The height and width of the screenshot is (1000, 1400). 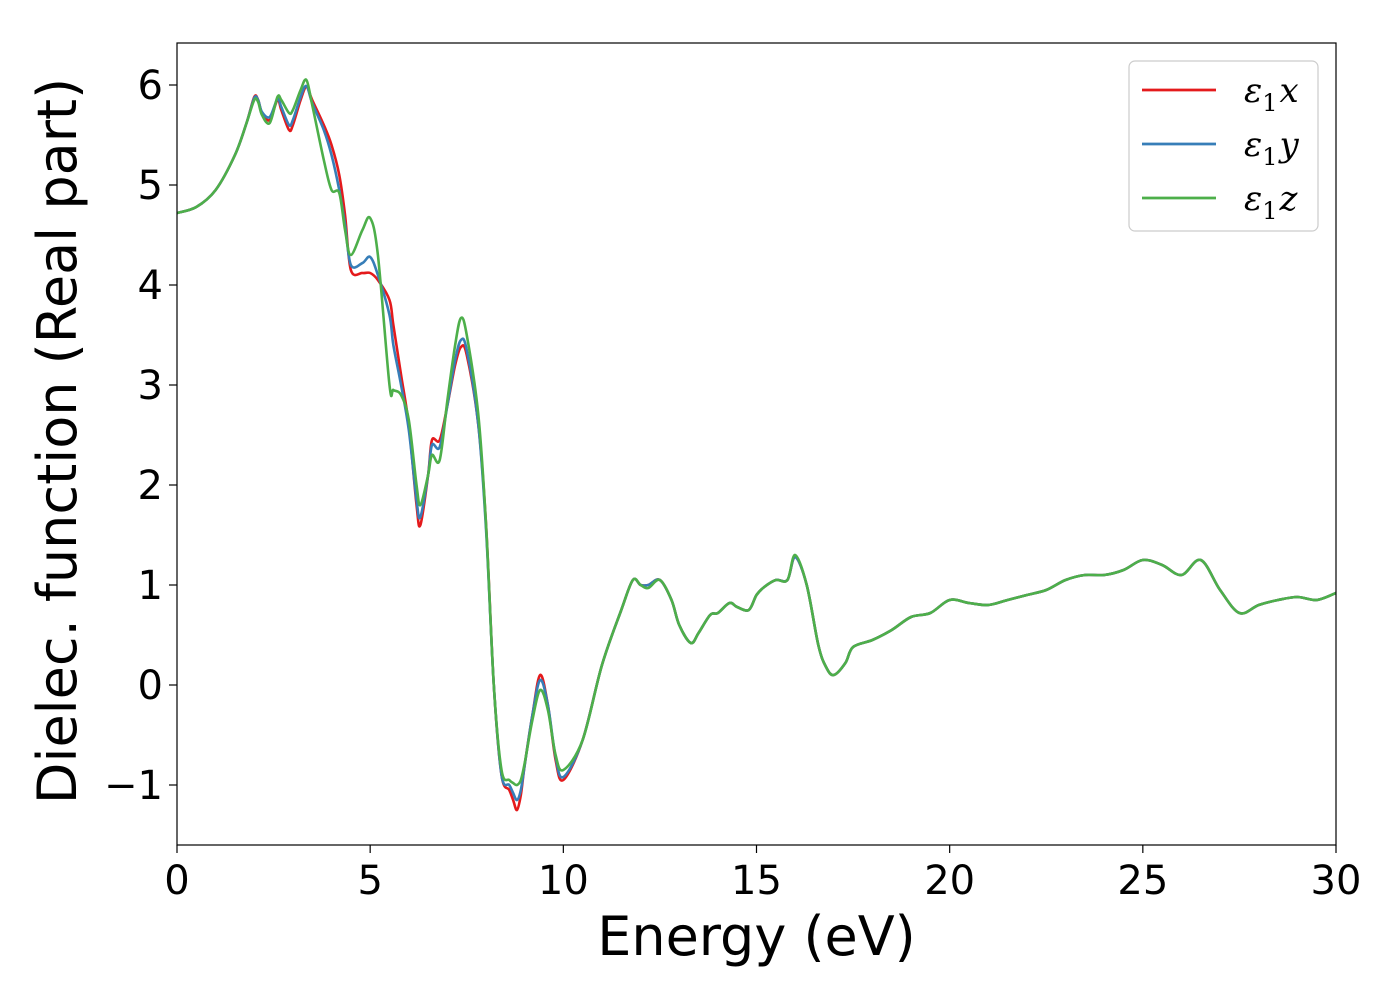 I want to click on y-tick-label: 1, so click(x=150, y=586).